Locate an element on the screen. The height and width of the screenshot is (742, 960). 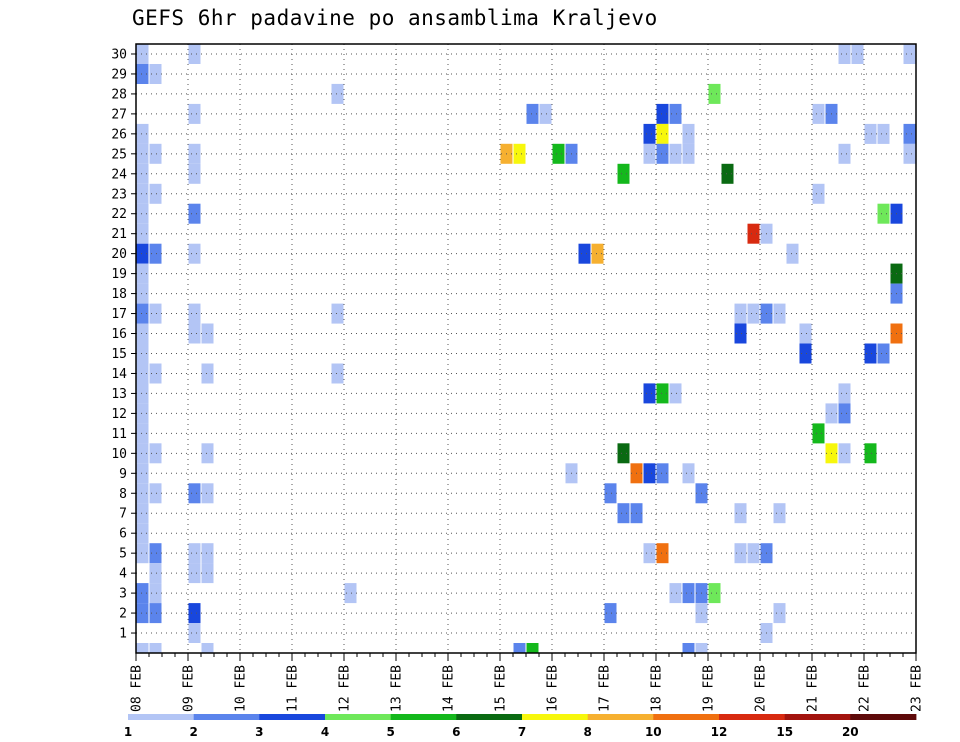
x-tick-label: 15 FEB is located at coordinates (501, 688).